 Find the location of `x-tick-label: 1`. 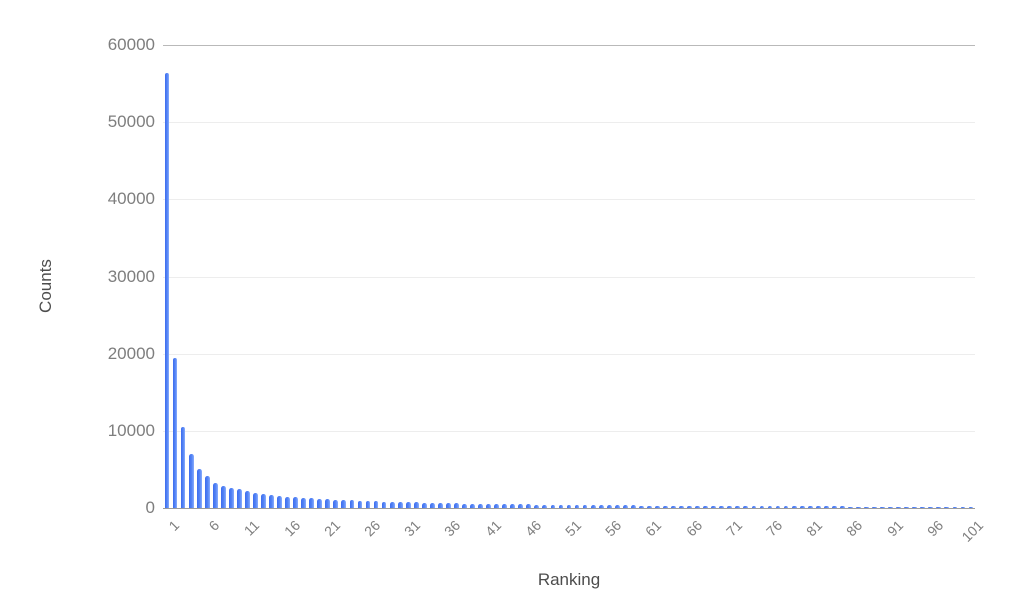

x-tick-label: 1 is located at coordinates (174, 525).